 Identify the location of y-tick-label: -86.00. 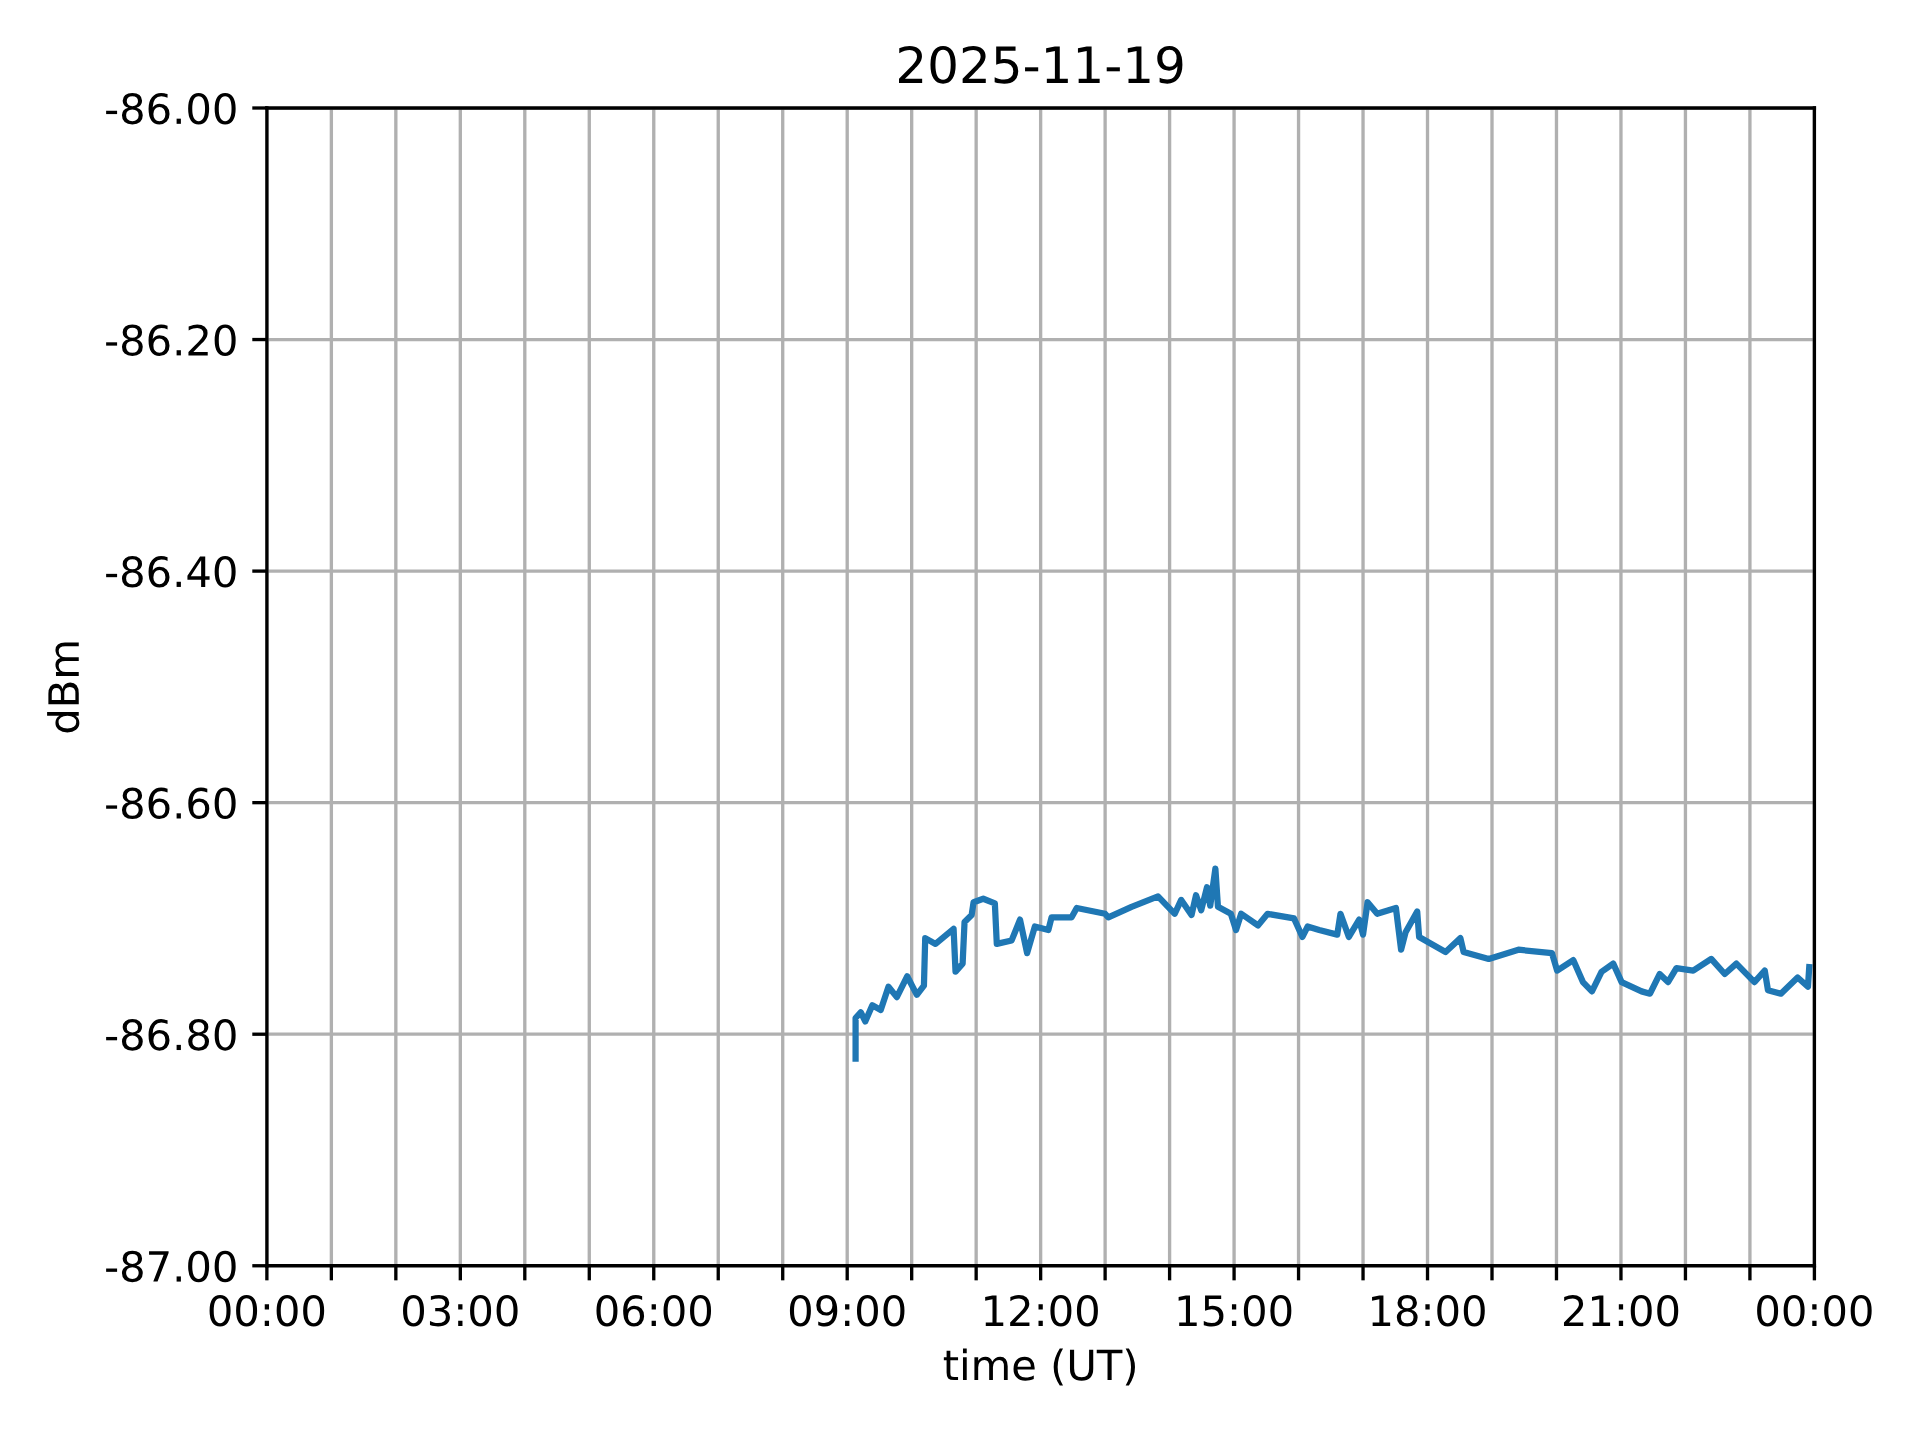
(171, 108).